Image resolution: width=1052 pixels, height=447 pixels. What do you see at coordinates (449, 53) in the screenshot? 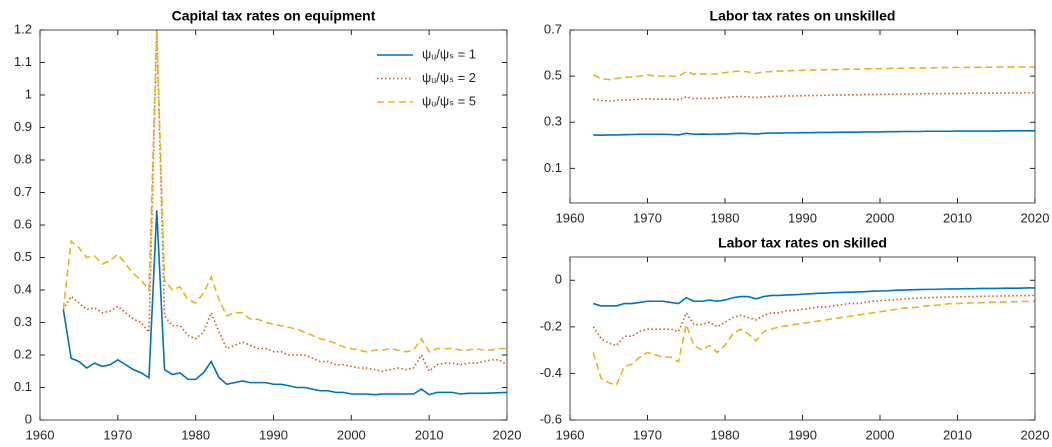
I see `legend-label: ψᵤ/ψₛ = 1` at bounding box center [449, 53].